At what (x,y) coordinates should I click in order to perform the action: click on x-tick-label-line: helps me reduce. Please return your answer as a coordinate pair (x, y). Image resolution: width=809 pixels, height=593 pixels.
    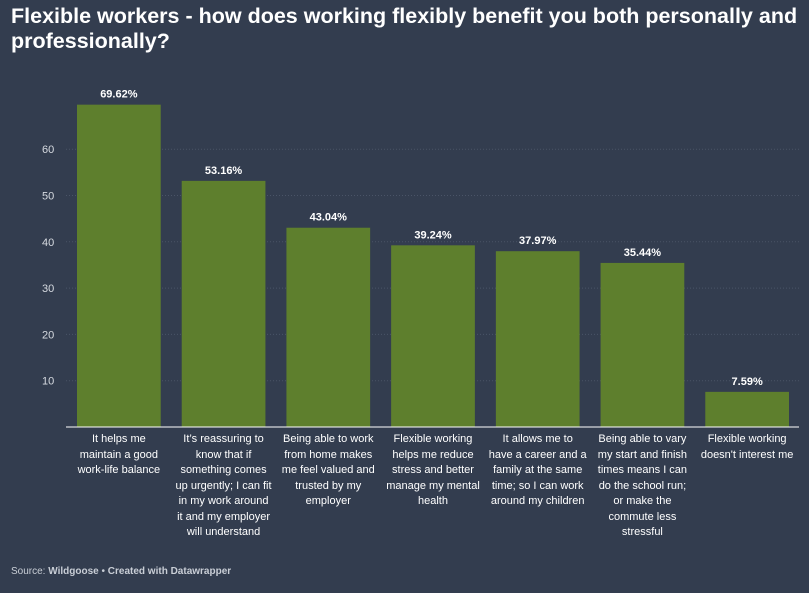
    Looking at the image, I should click on (433, 454).